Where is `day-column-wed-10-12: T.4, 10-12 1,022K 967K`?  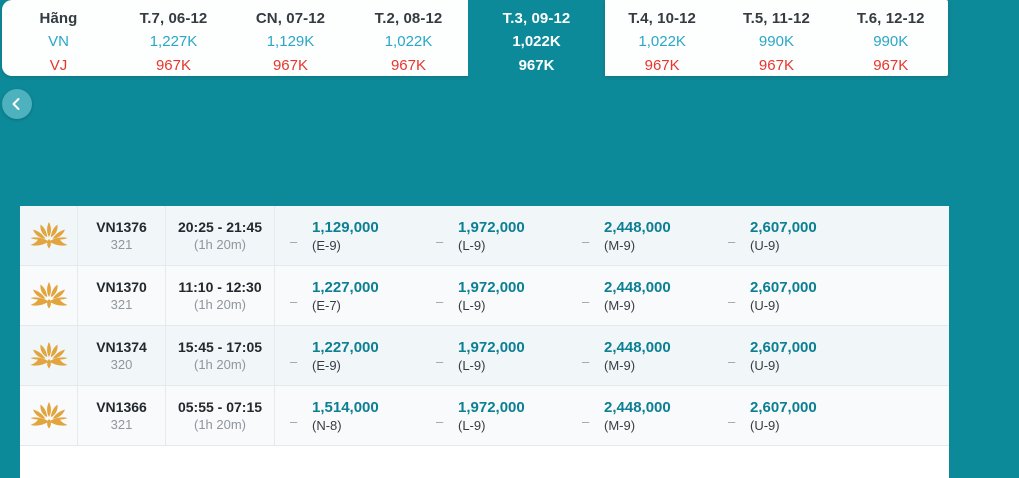 day-column-wed-10-12: T.4, 10-12 1,022K 967K is located at coordinates (662, 38).